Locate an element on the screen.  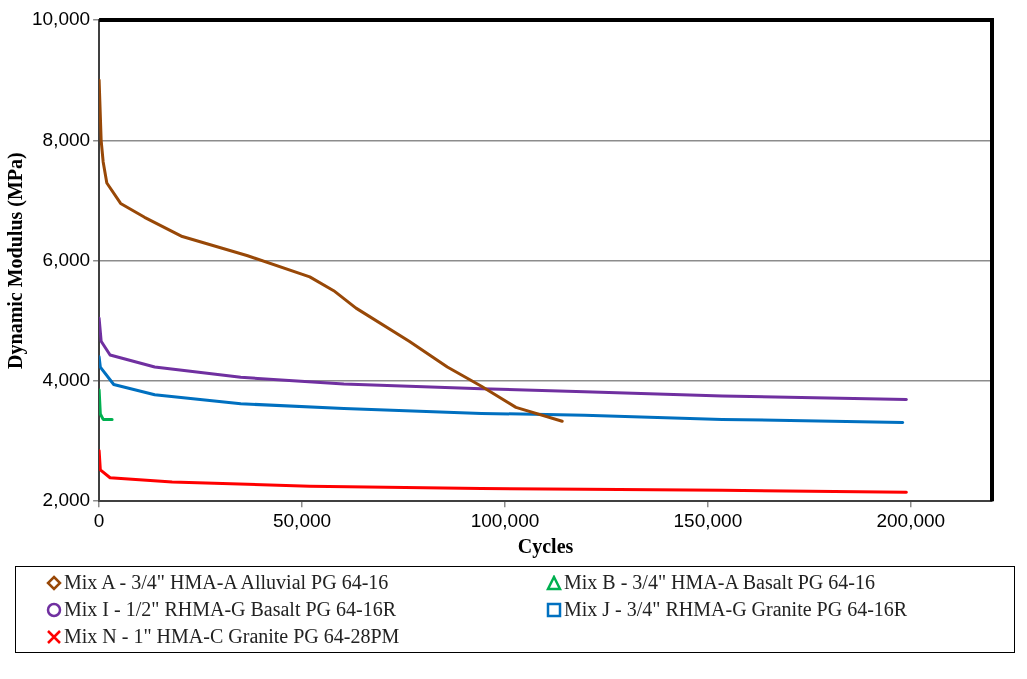
legend-label: Mix B - 3/4" HMA-A Basalt PG 64-16 is located at coordinates (719, 582).